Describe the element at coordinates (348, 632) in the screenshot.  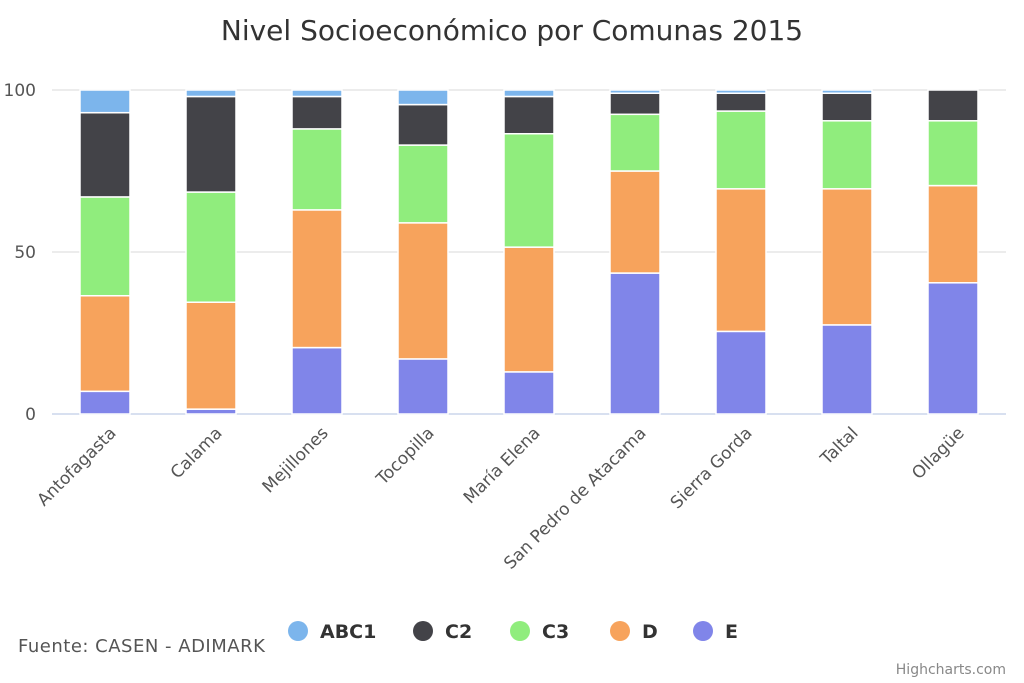
I see `legend-label: ABC1` at that location.